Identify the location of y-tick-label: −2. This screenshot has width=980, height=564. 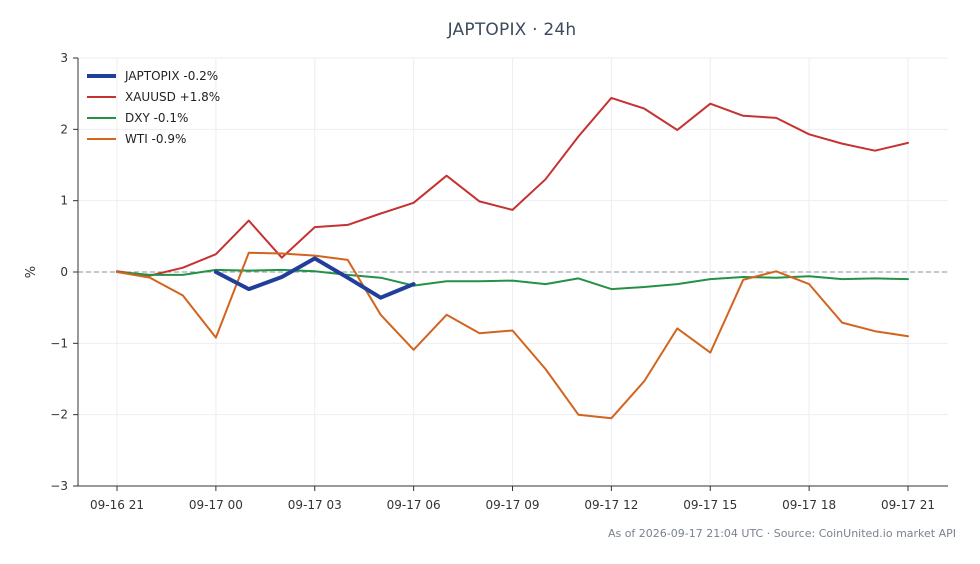
(59, 415).